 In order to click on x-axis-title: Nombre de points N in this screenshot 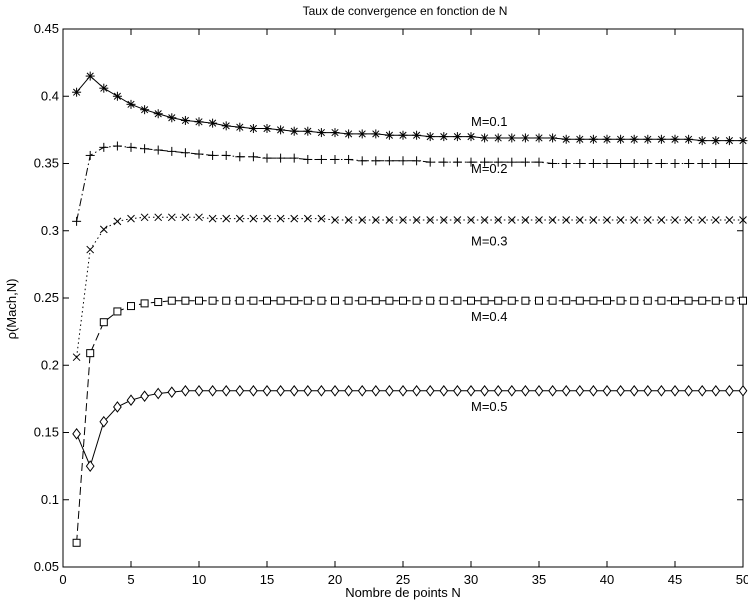, I will do `click(403, 592)`.